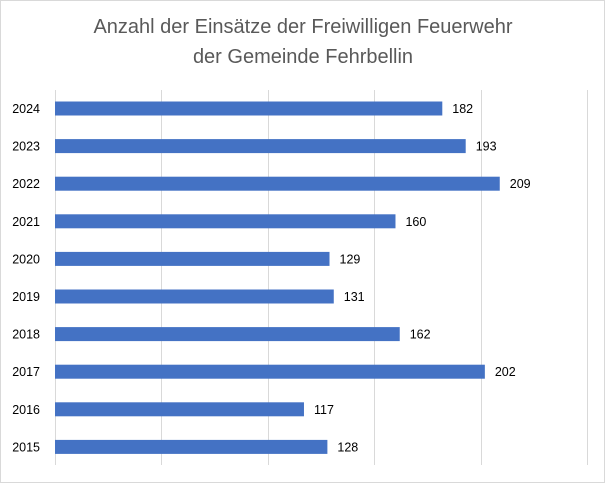  I want to click on bar-2018, so click(227, 334).